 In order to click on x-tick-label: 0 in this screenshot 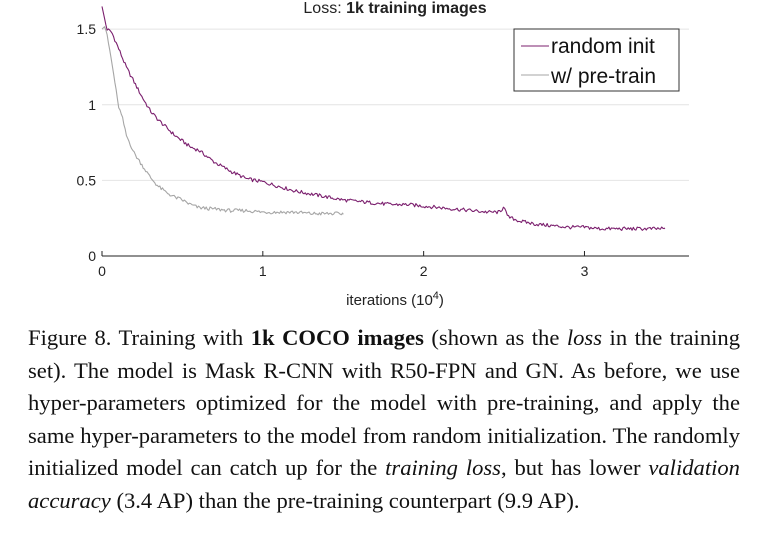, I will do `click(102, 271)`.